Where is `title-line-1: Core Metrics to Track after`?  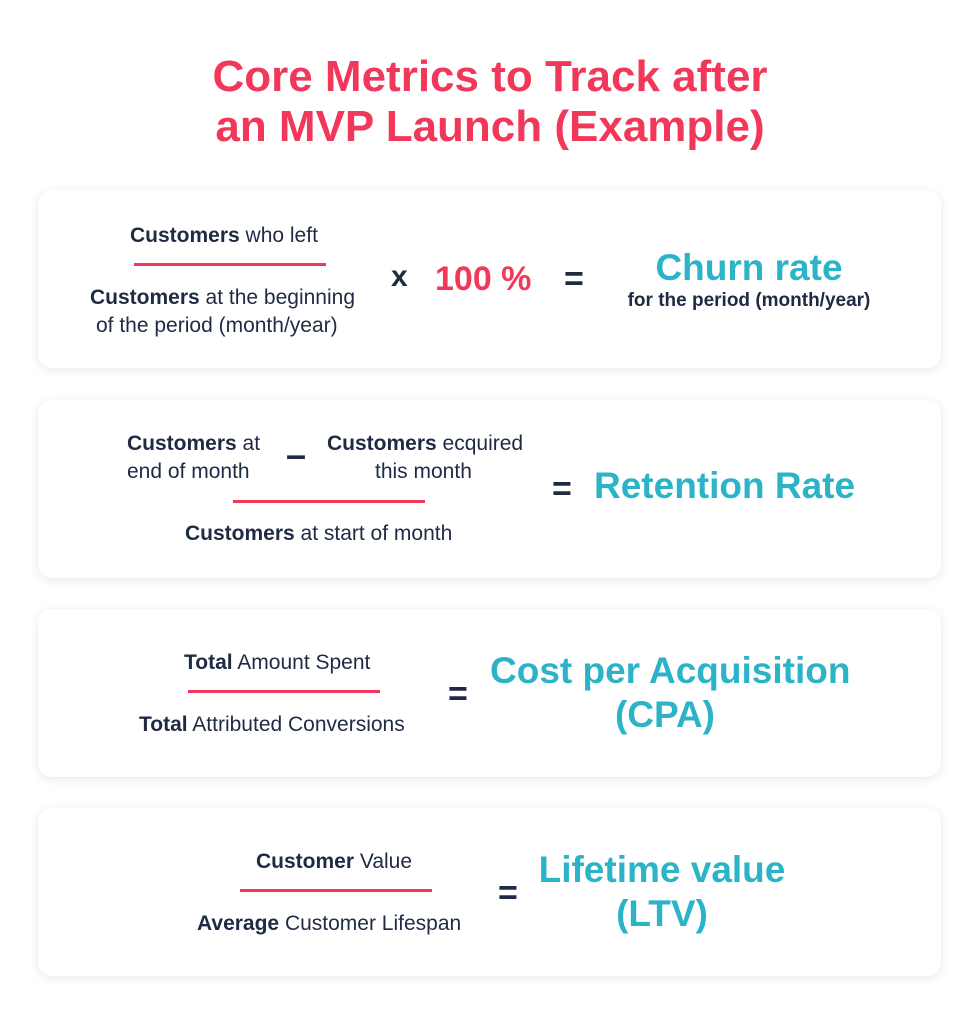 title-line-1: Core Metrics to Track after is located at coordinates (490, 76).